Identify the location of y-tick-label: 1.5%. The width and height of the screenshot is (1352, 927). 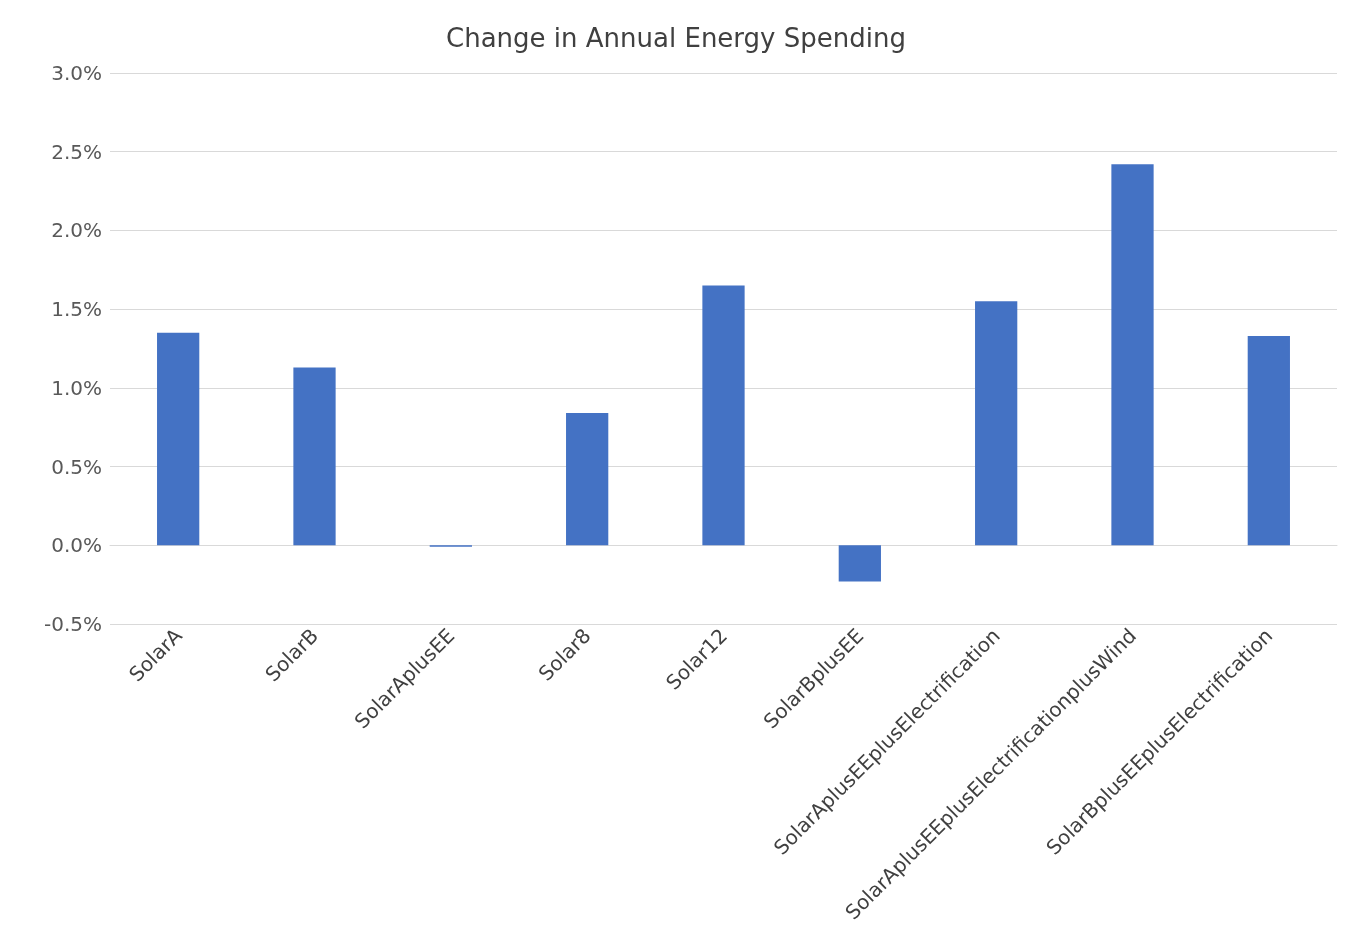
(76, 309).